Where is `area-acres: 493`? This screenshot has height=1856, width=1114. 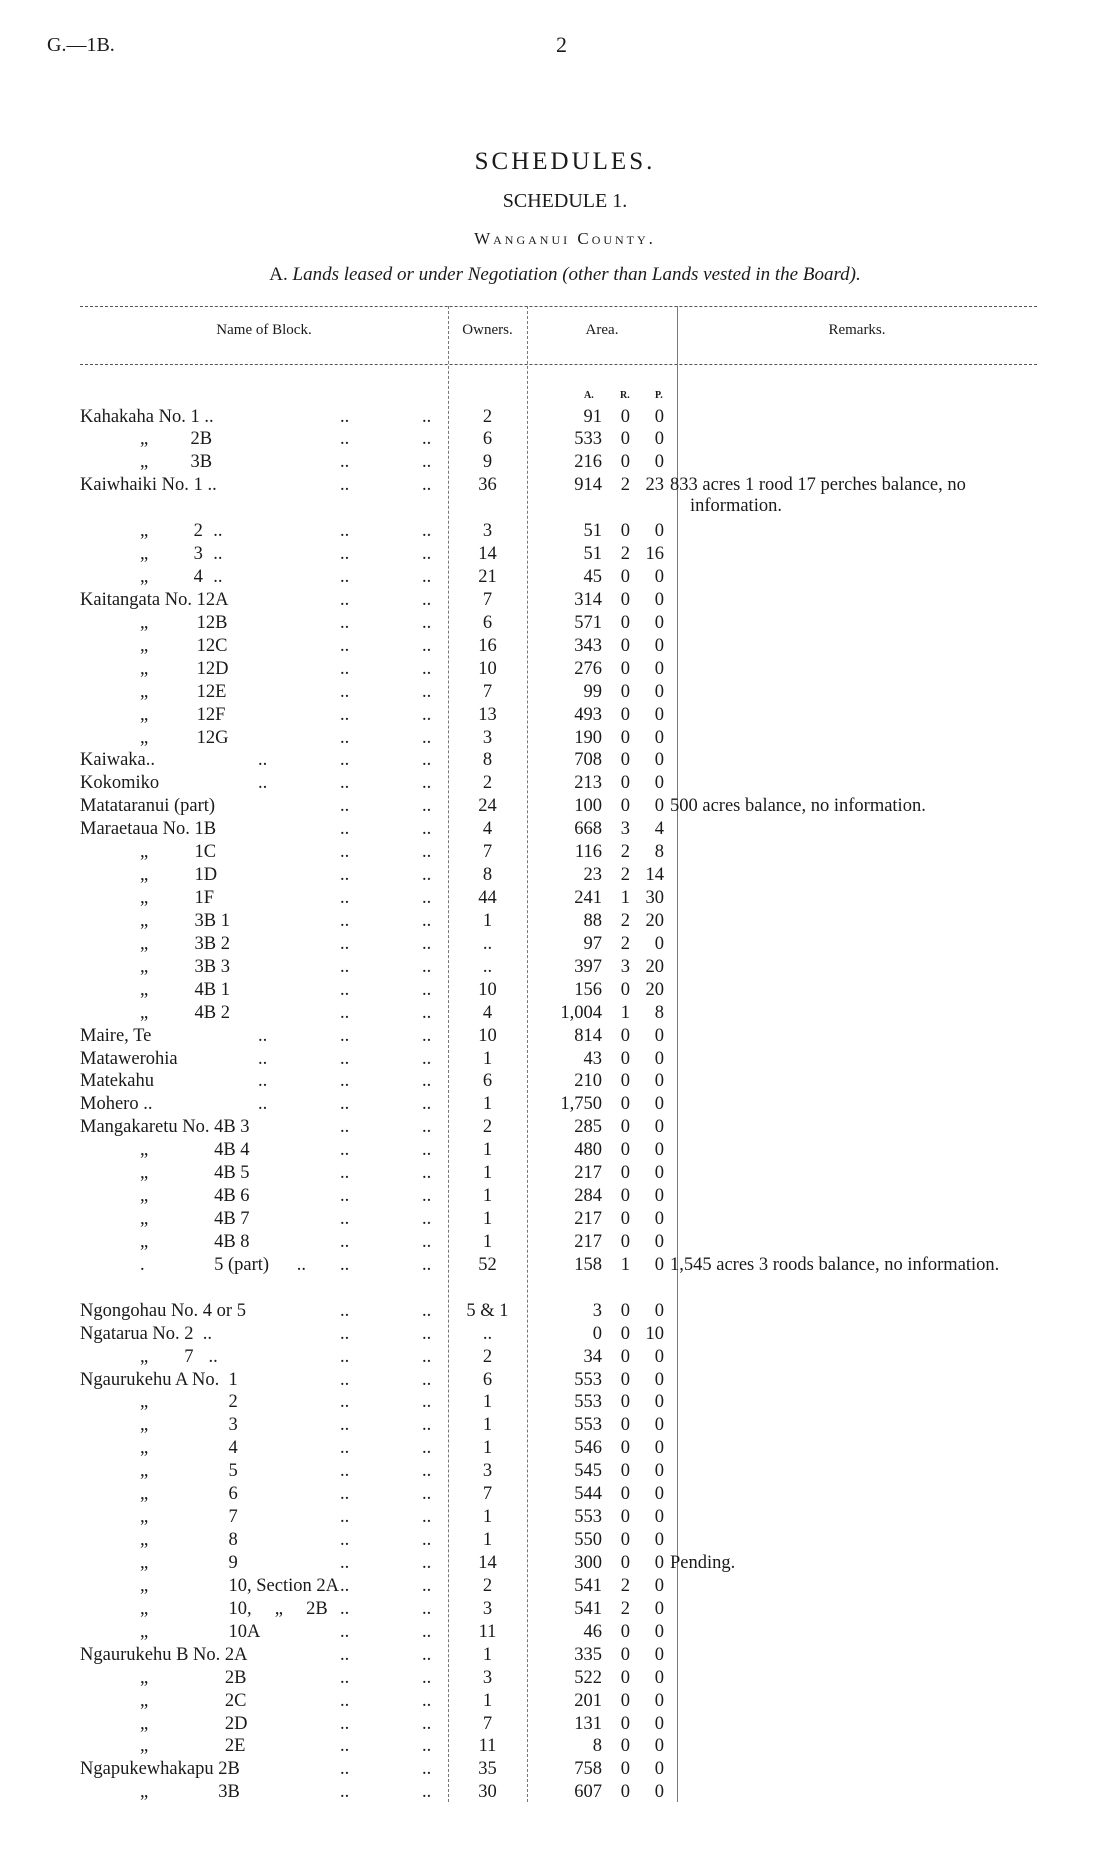 area-acres: 493 is located at coordinates (588, 714).